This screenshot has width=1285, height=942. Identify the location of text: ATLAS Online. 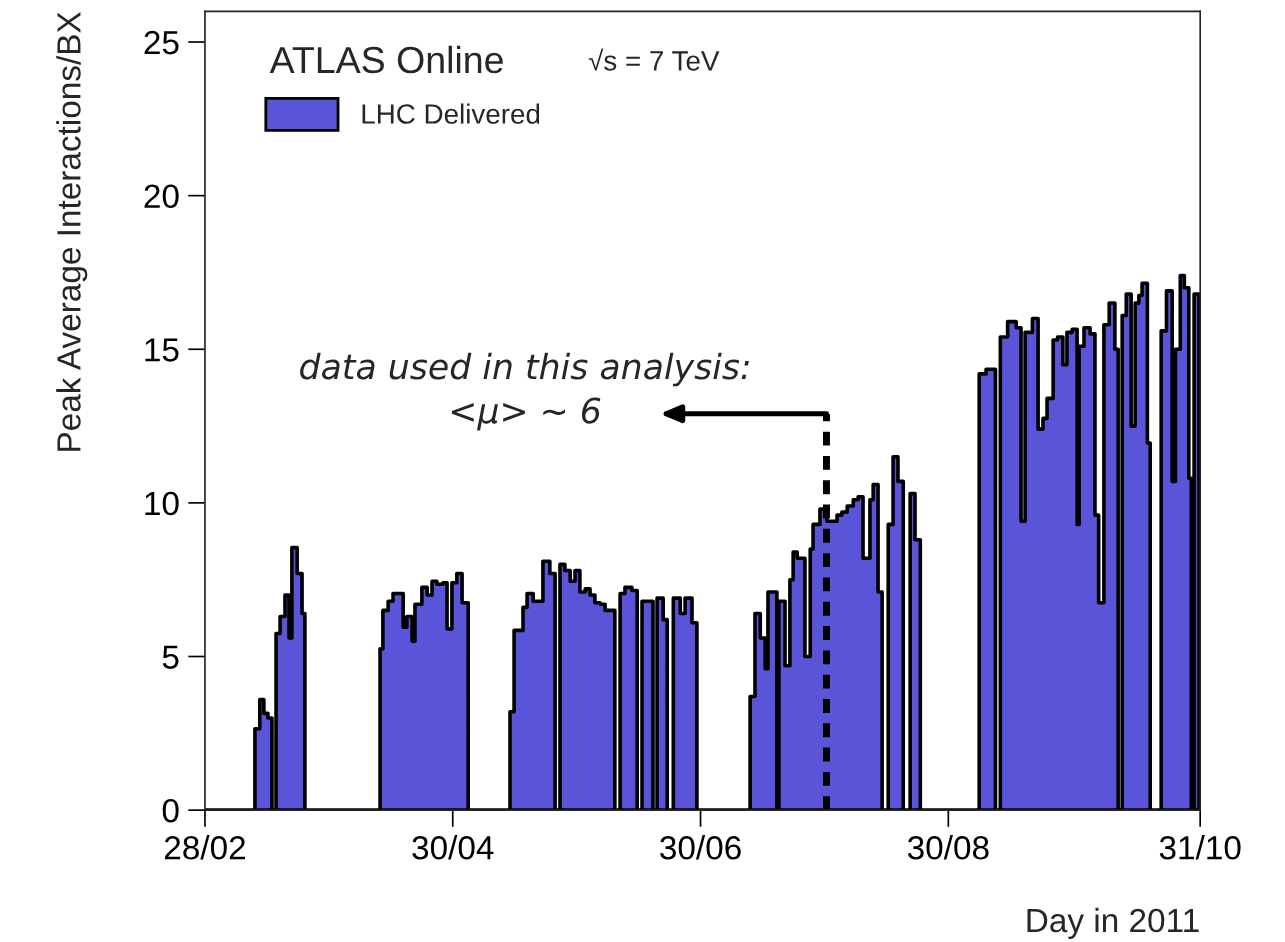
(386, 59).